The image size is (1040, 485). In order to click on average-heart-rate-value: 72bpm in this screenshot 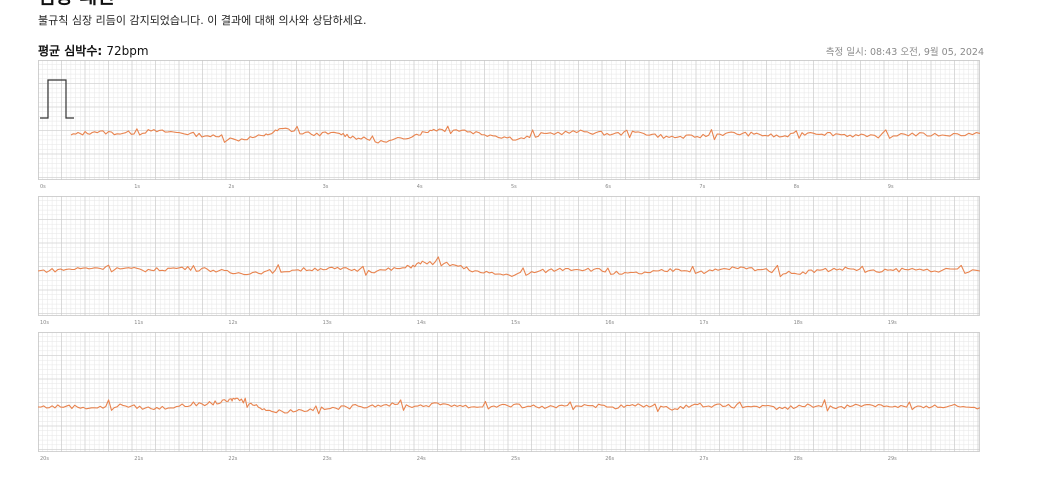, I will do `click(127, 51)`.